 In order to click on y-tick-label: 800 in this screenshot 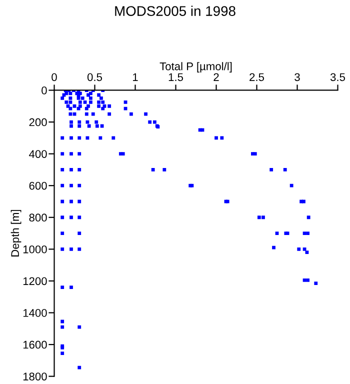, I will do `click(38, 218)`.